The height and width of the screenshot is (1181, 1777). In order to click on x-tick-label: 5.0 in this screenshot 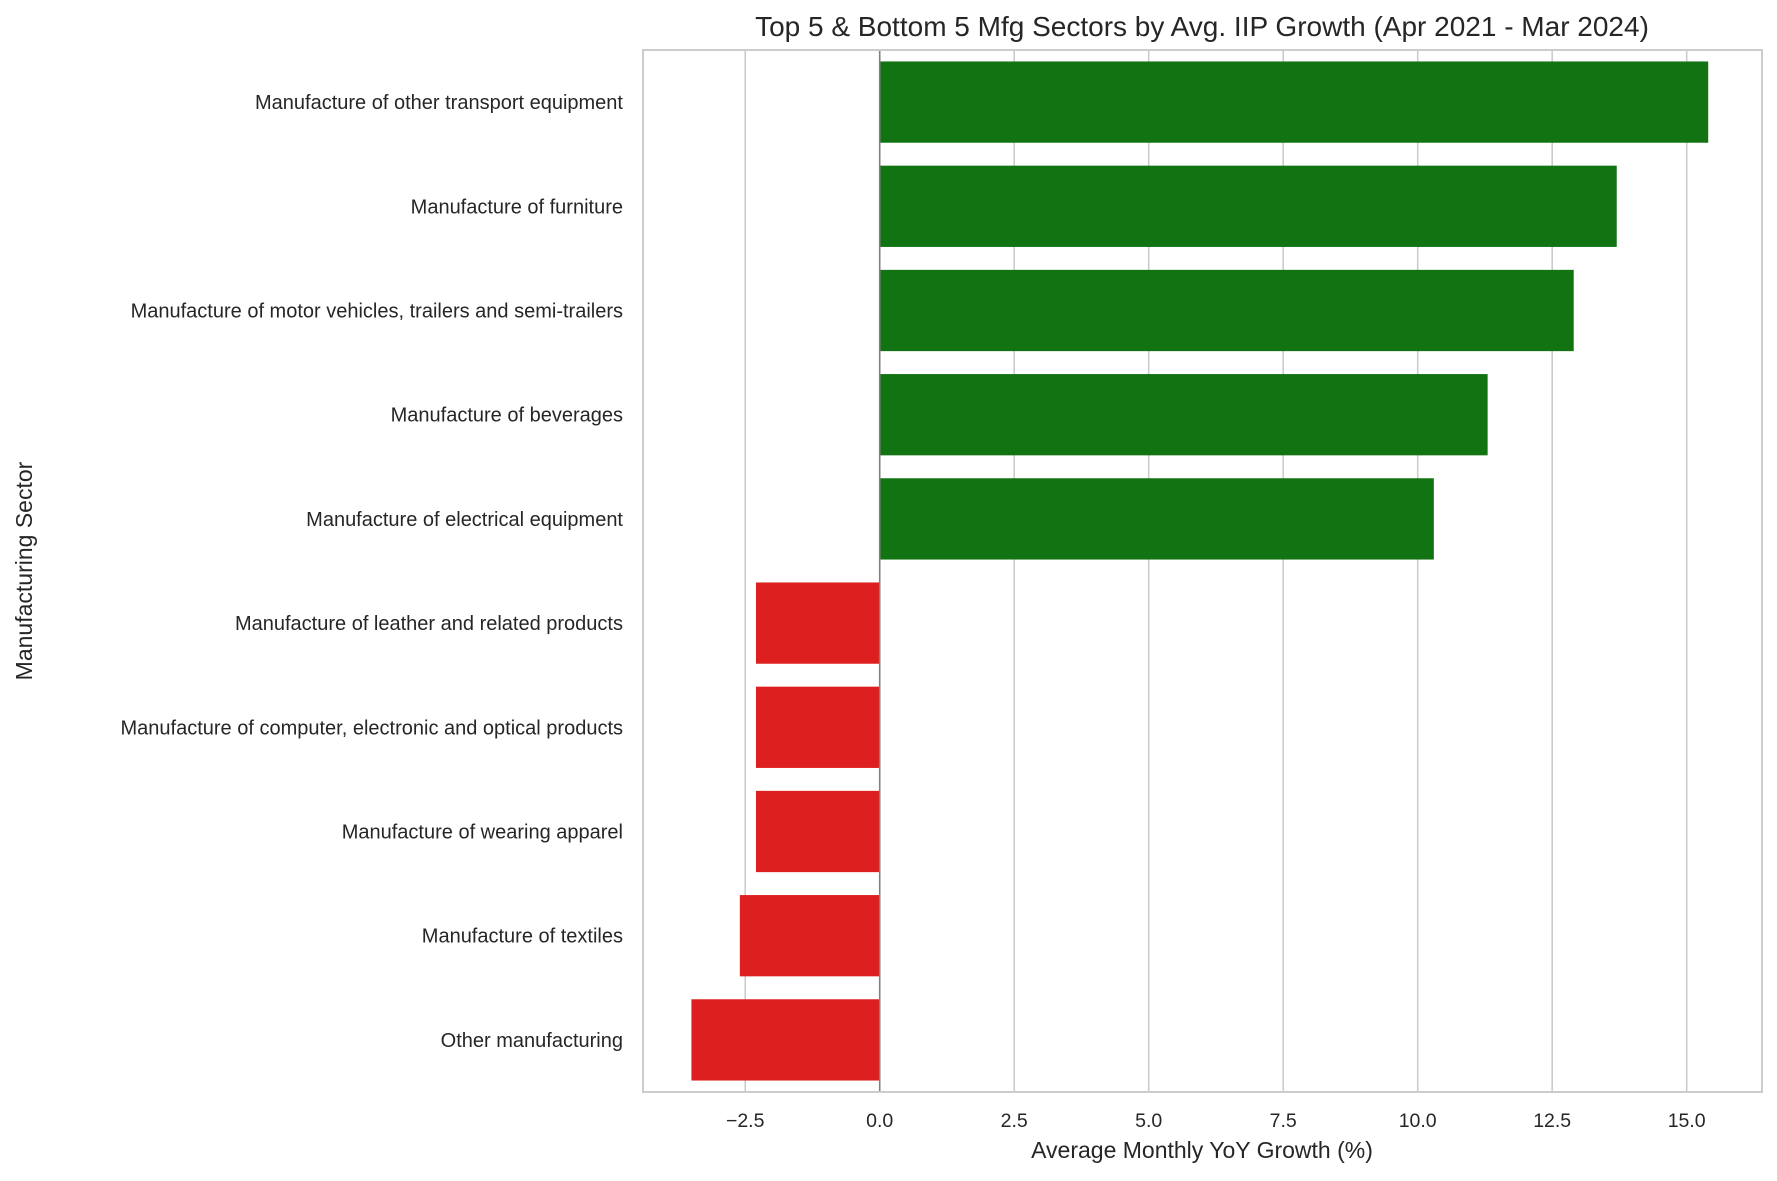, I will do `click(1148, 1121)`.